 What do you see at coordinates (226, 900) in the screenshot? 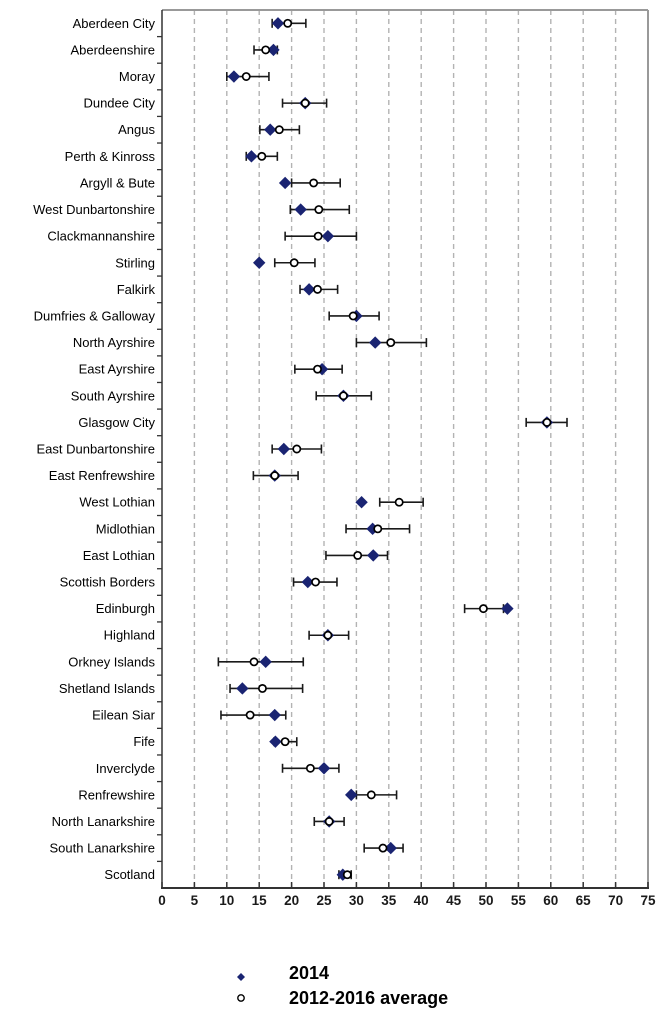
I see `x-tick-label: 10` at bounding box center [226, 900].